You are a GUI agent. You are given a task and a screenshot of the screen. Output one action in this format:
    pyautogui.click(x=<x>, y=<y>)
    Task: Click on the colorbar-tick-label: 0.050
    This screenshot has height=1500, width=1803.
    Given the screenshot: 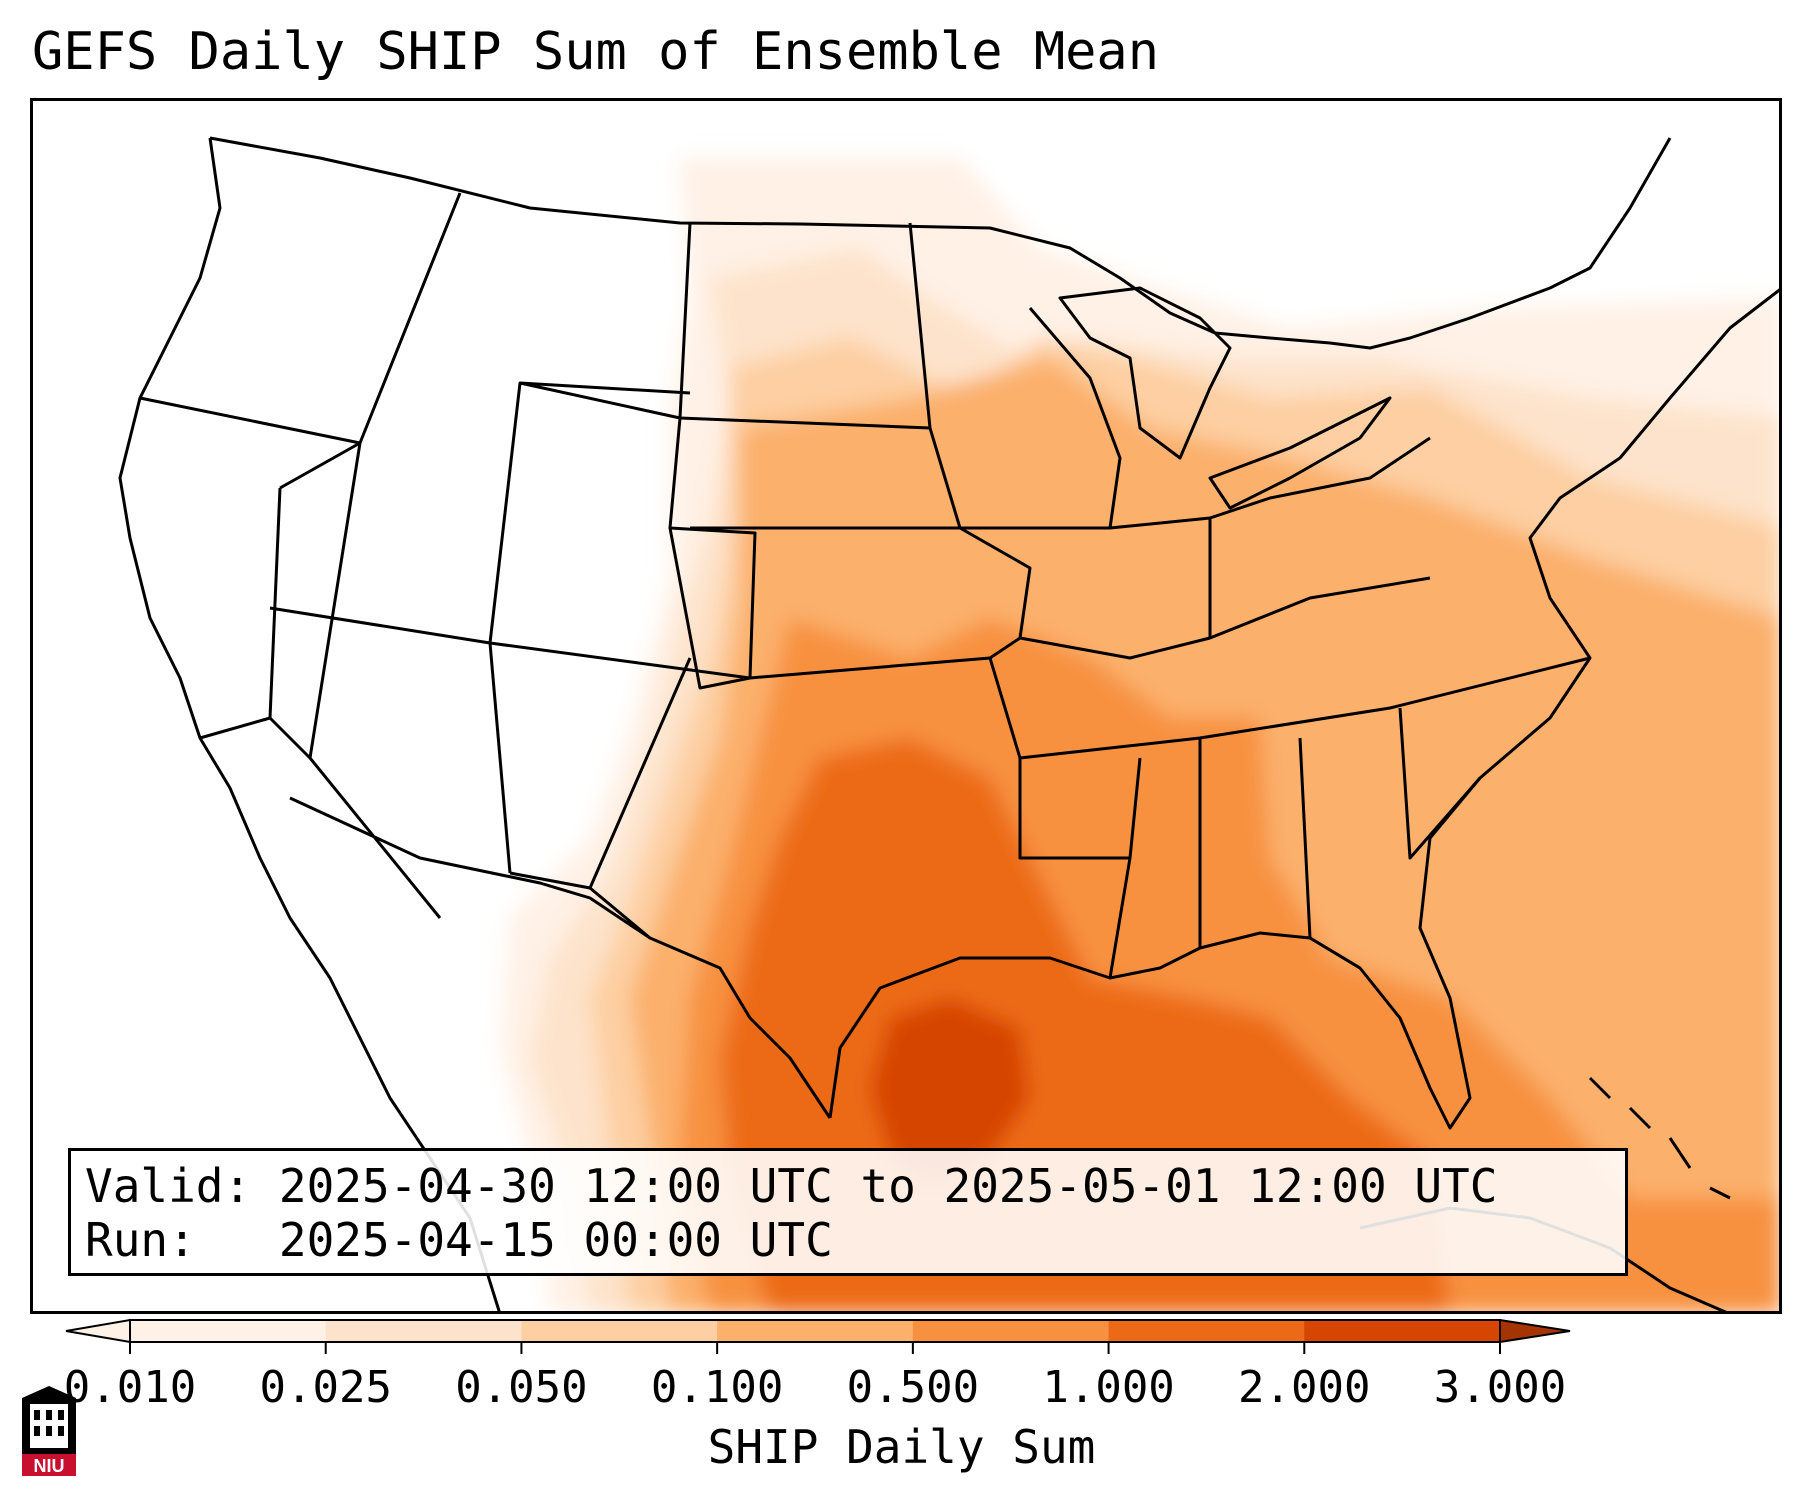 What is the action you would take?
    pyautogui.click(x=521, y=1387)
    